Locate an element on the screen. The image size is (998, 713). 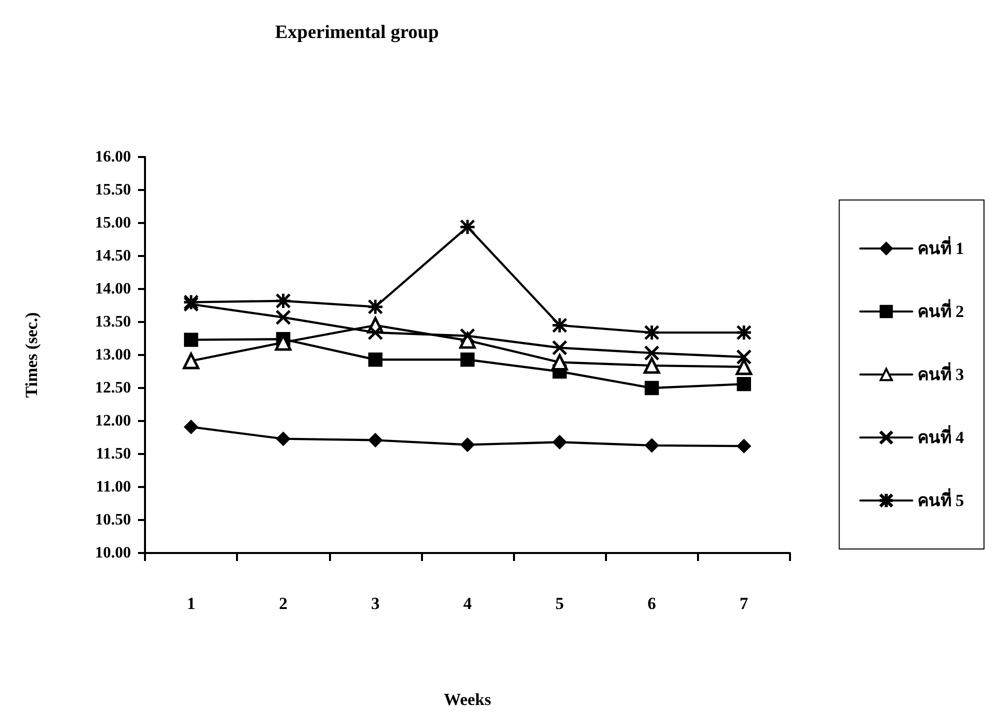
x-tick-label: 4 is located at coordinates (467, 603).